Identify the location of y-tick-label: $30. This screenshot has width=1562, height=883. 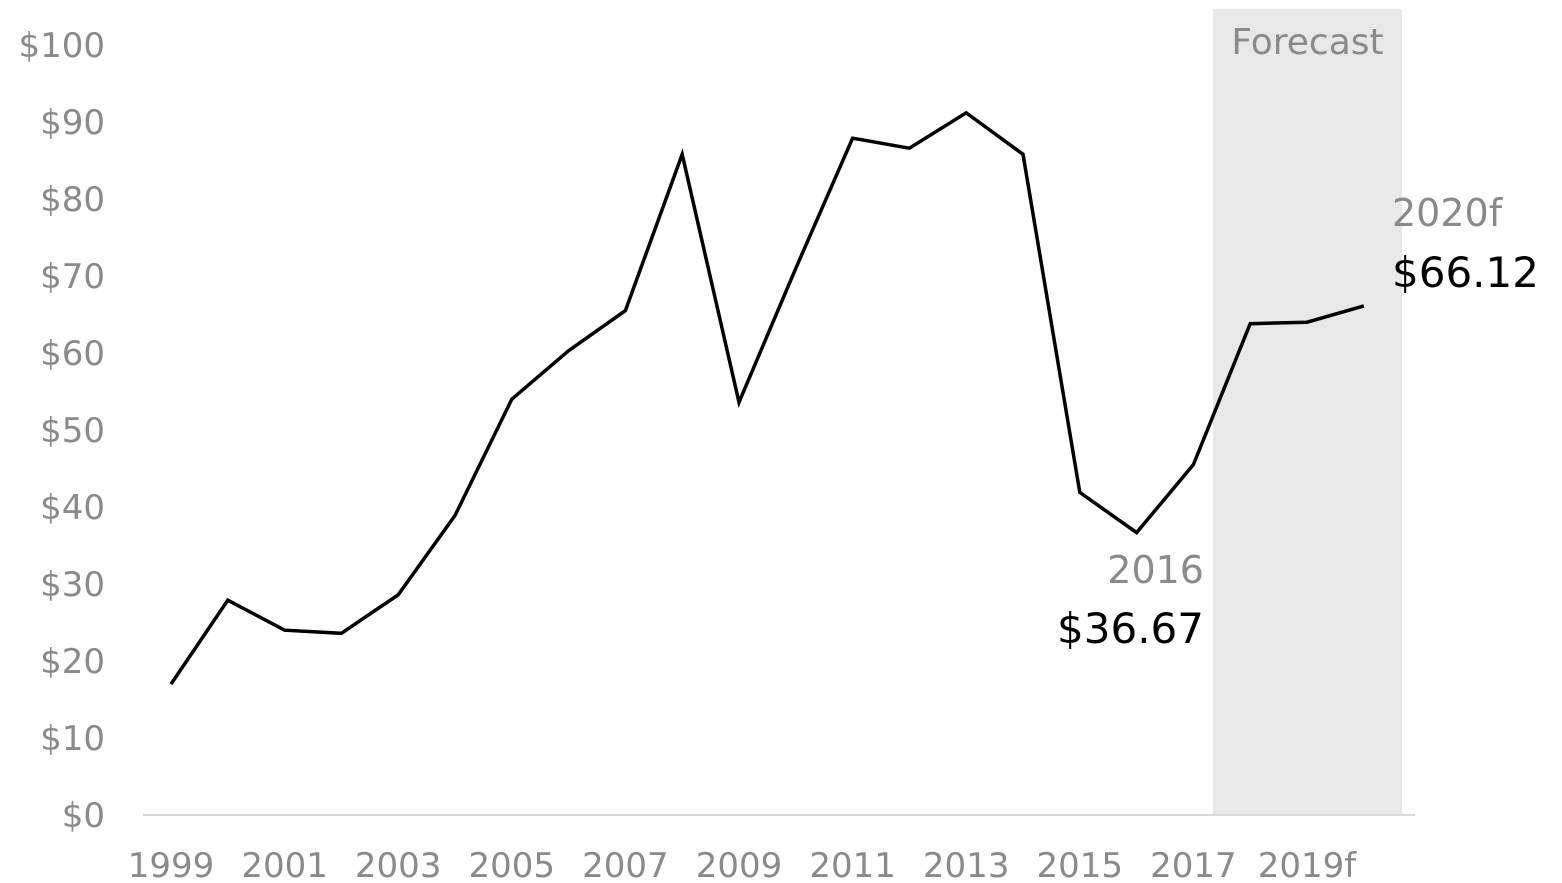
(72, 585).